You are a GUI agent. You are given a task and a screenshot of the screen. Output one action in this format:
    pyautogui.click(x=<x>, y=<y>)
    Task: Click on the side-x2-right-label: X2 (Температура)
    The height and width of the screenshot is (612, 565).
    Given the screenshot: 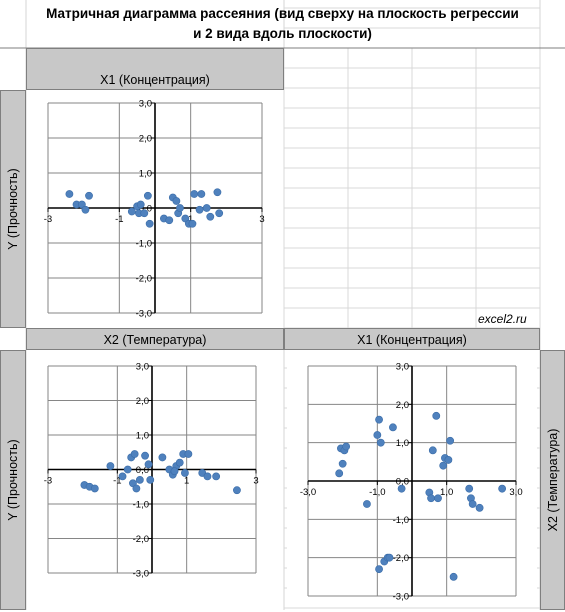 What is the action you would take?
    pyautogui.click(x=552, y=480)
    